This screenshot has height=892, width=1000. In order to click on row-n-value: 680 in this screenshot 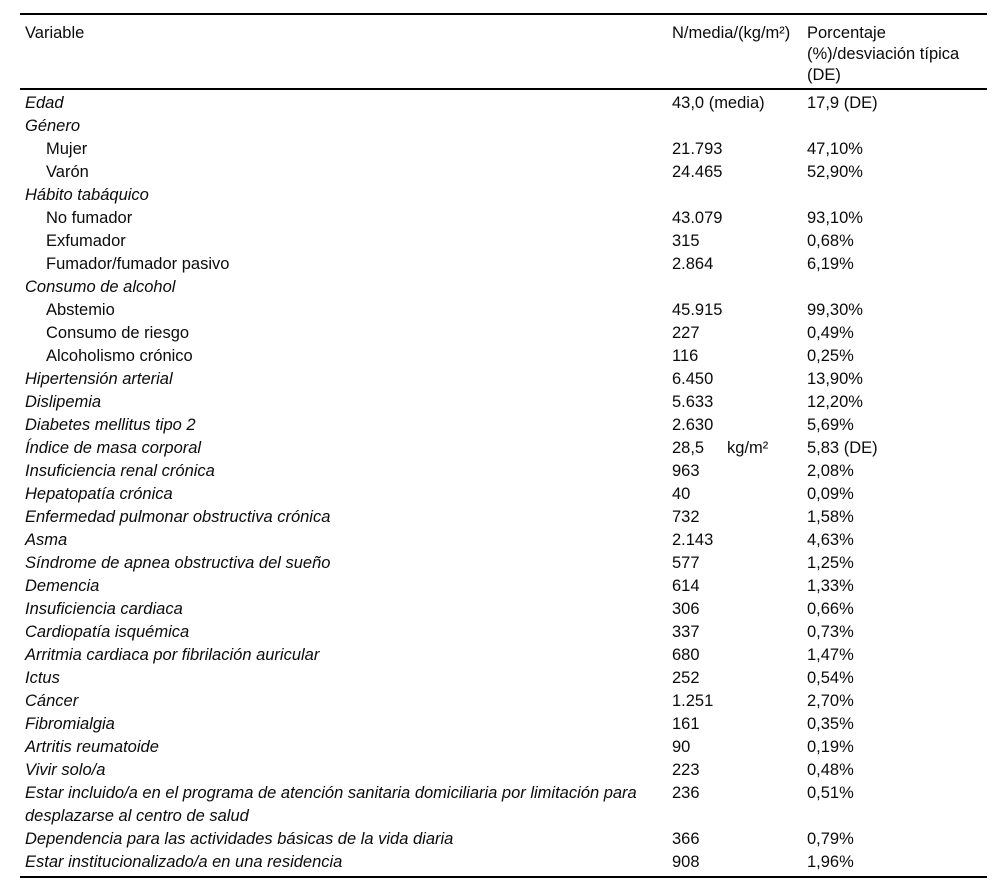, I will do `click(686, 655)`.